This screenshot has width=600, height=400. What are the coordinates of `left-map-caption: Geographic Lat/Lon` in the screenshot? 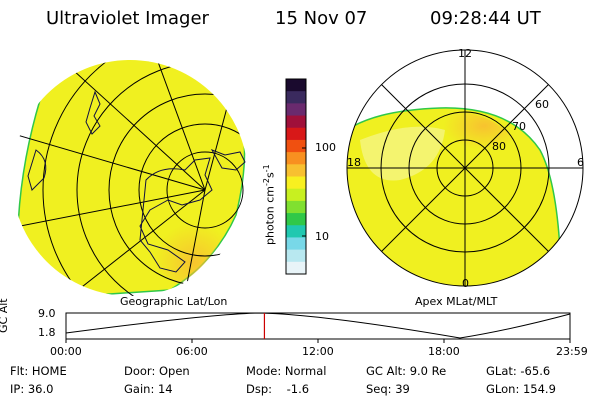 It's located at (174, 301).